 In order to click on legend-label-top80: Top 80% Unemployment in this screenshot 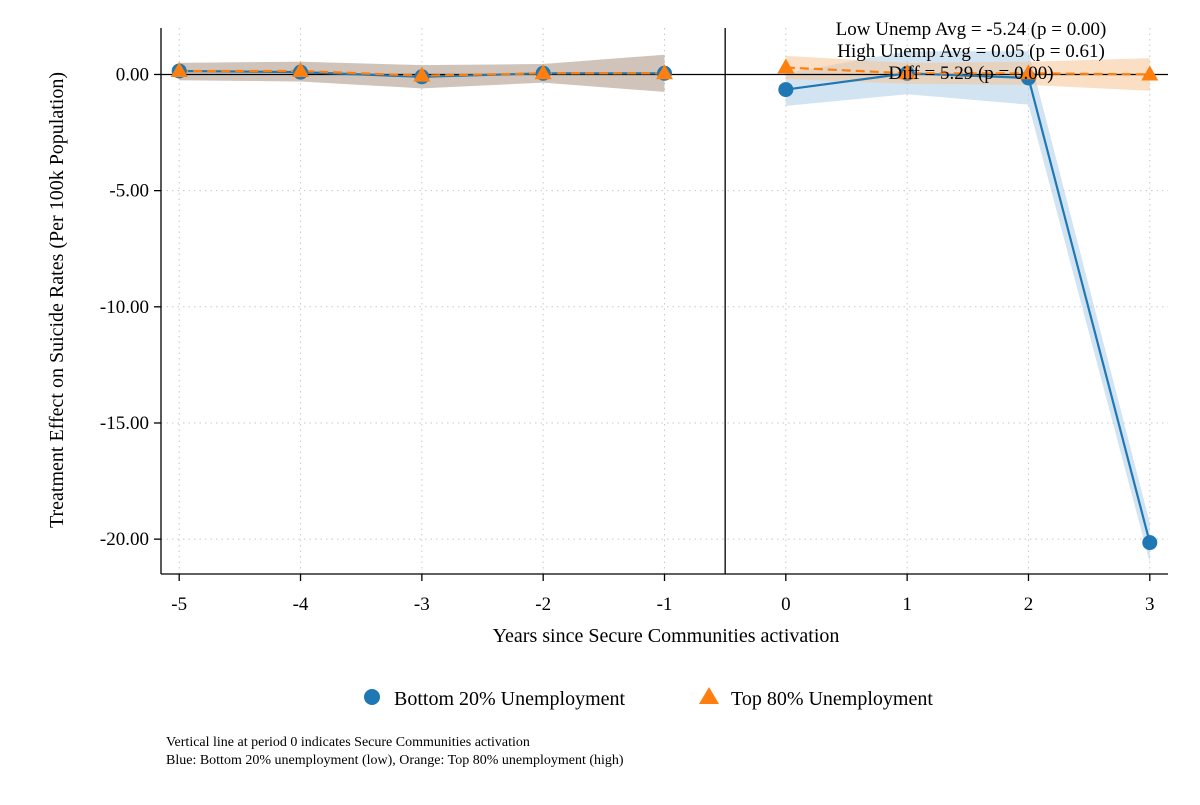, I will do `click(832, 699)`.